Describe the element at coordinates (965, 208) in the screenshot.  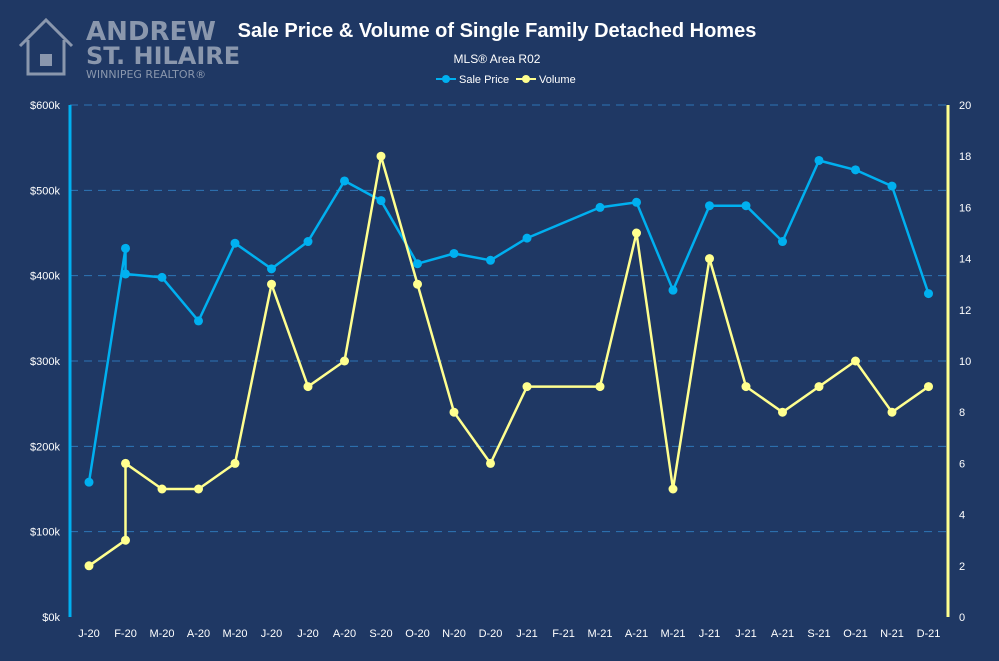
I see `y-right-tick-label: 16` at that location.